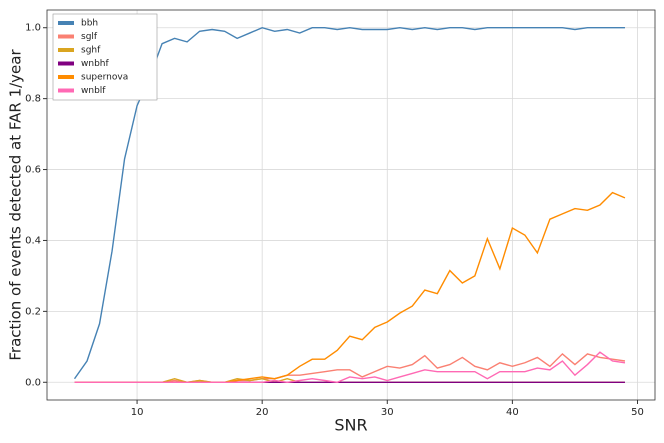  I want to click on x-tick-label: 10, so click(137, 412).